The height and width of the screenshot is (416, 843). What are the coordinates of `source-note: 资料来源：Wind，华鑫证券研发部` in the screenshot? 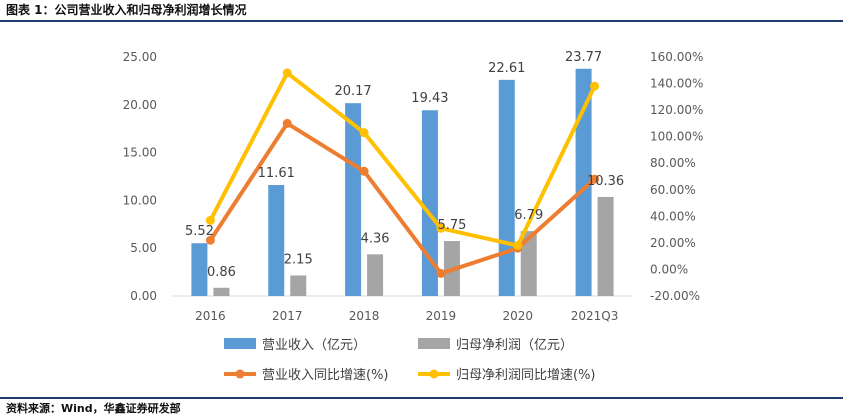 It's located at (93, 408).